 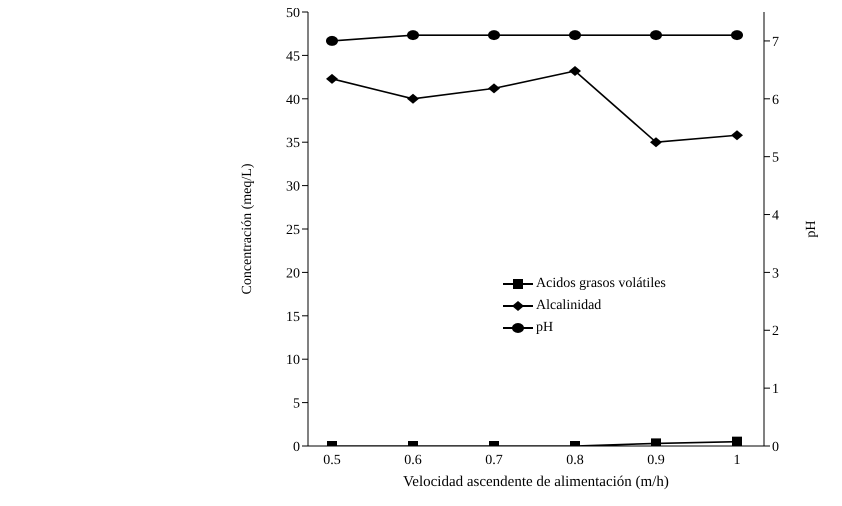 I want to click on y-tick-label: 10, so click(x=293, y=360).